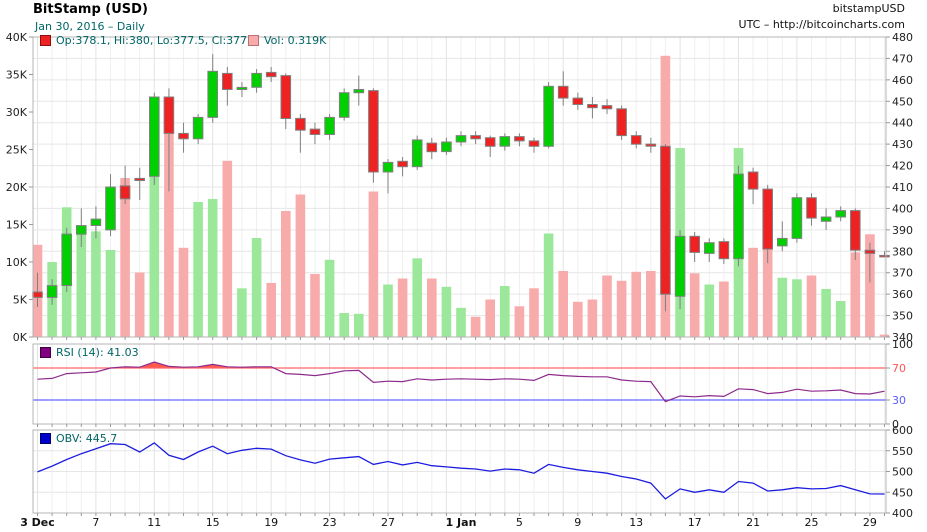 The width and height of the screenshot is (927, 532). Describe the element at coordinates (95, 522) in the screenshot. I see `x-axis-date-label: 7` at that location.